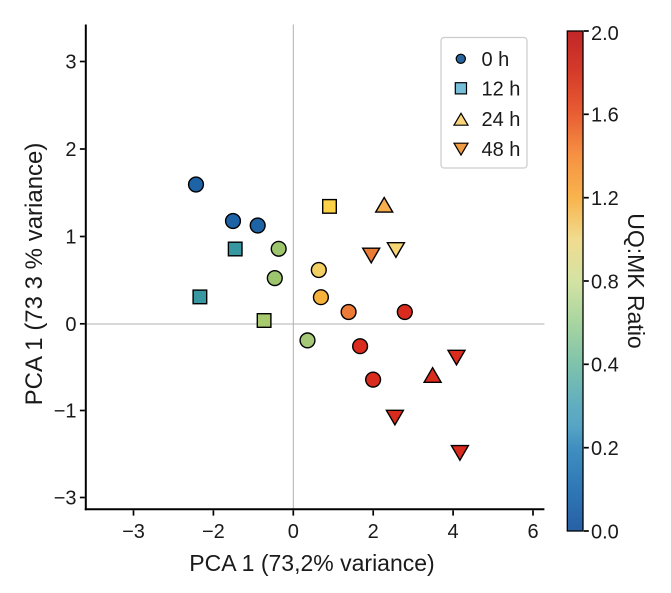 The image size is (671, 593). I want to click on svg-text: 0.0, so click(605, 532).